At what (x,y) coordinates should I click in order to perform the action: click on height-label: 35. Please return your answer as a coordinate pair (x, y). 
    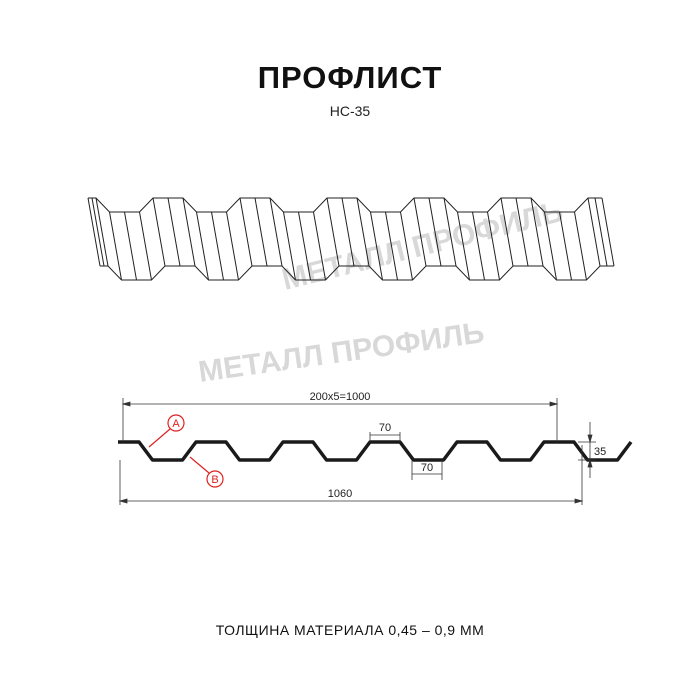
    Looking at the image, I should click on (600, 452).